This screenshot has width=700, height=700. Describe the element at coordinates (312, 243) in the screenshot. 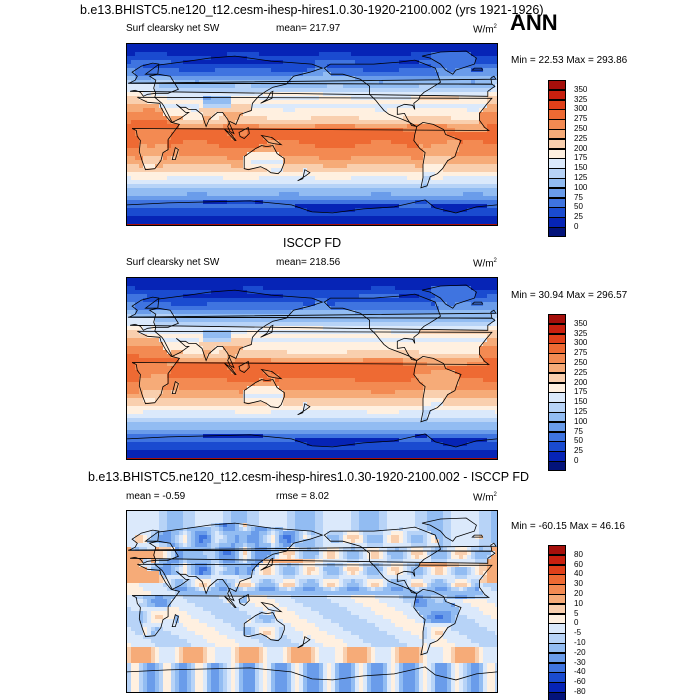

I see `panel2-subtitle: ISCCP FD` at that location.